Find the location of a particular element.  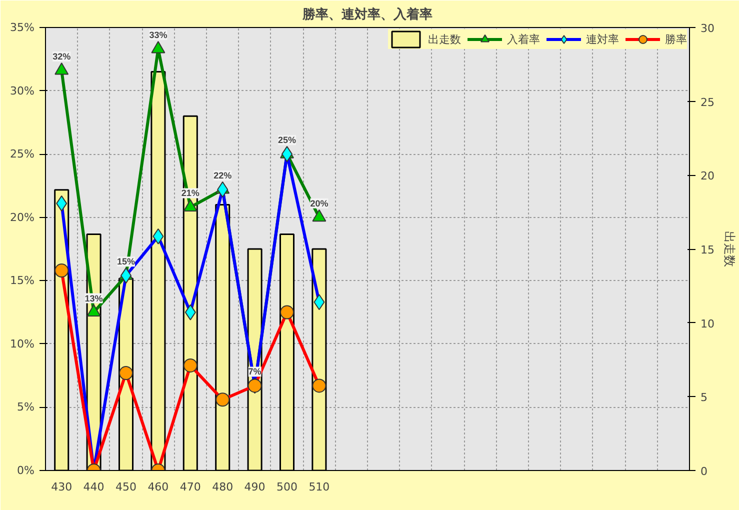

y2-tick-label: 25 is located at coordinates (707, 102).